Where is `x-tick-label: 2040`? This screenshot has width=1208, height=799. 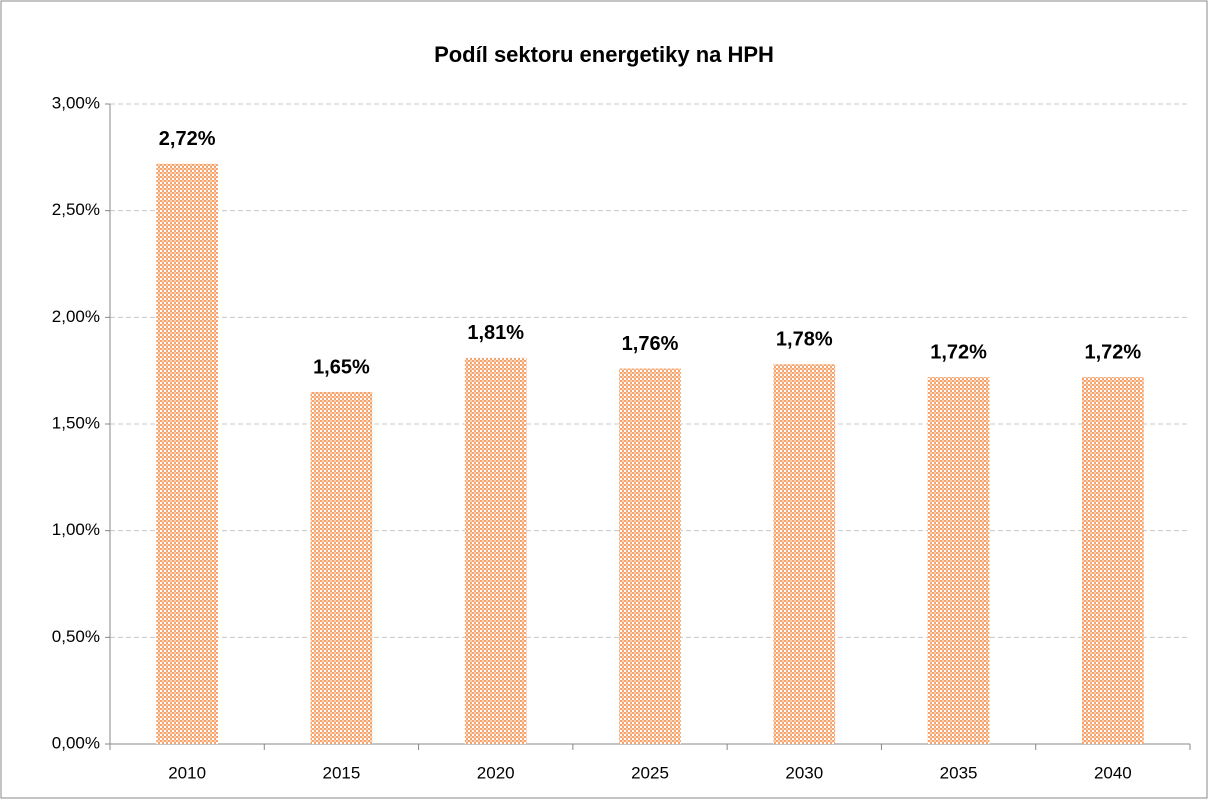 x-tick-label: 2040 is located at coordinates (1113, 772).